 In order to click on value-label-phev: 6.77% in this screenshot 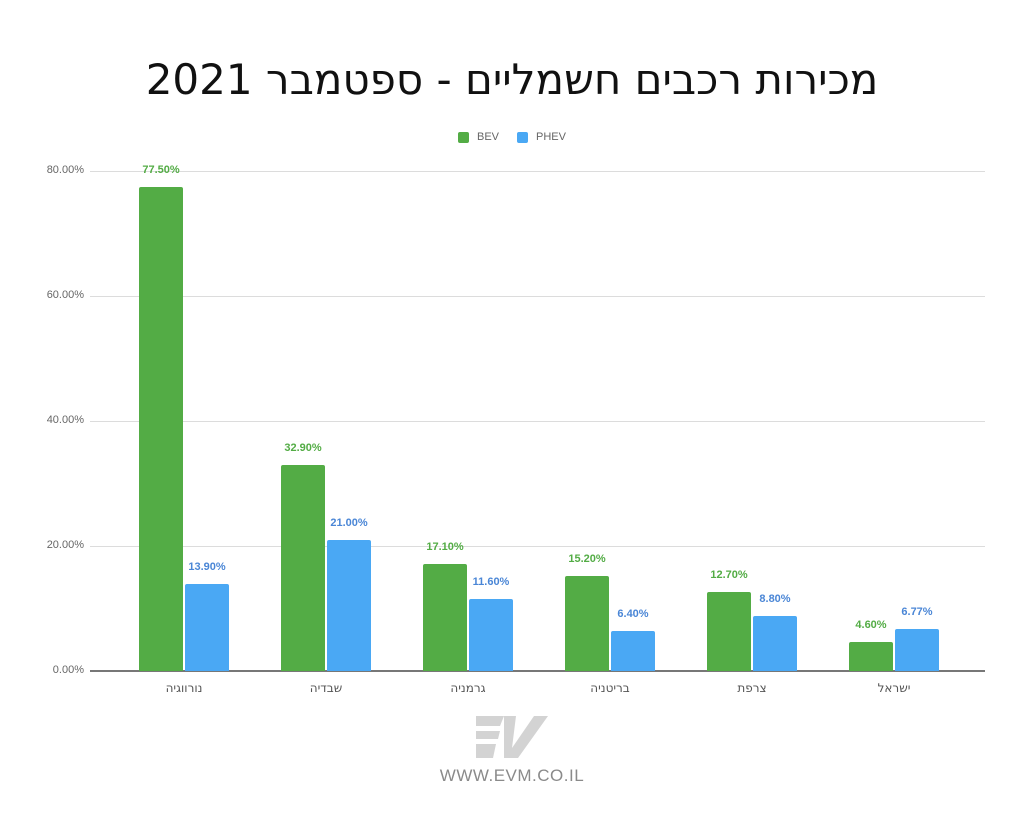, I will do `click(917, 611)`.